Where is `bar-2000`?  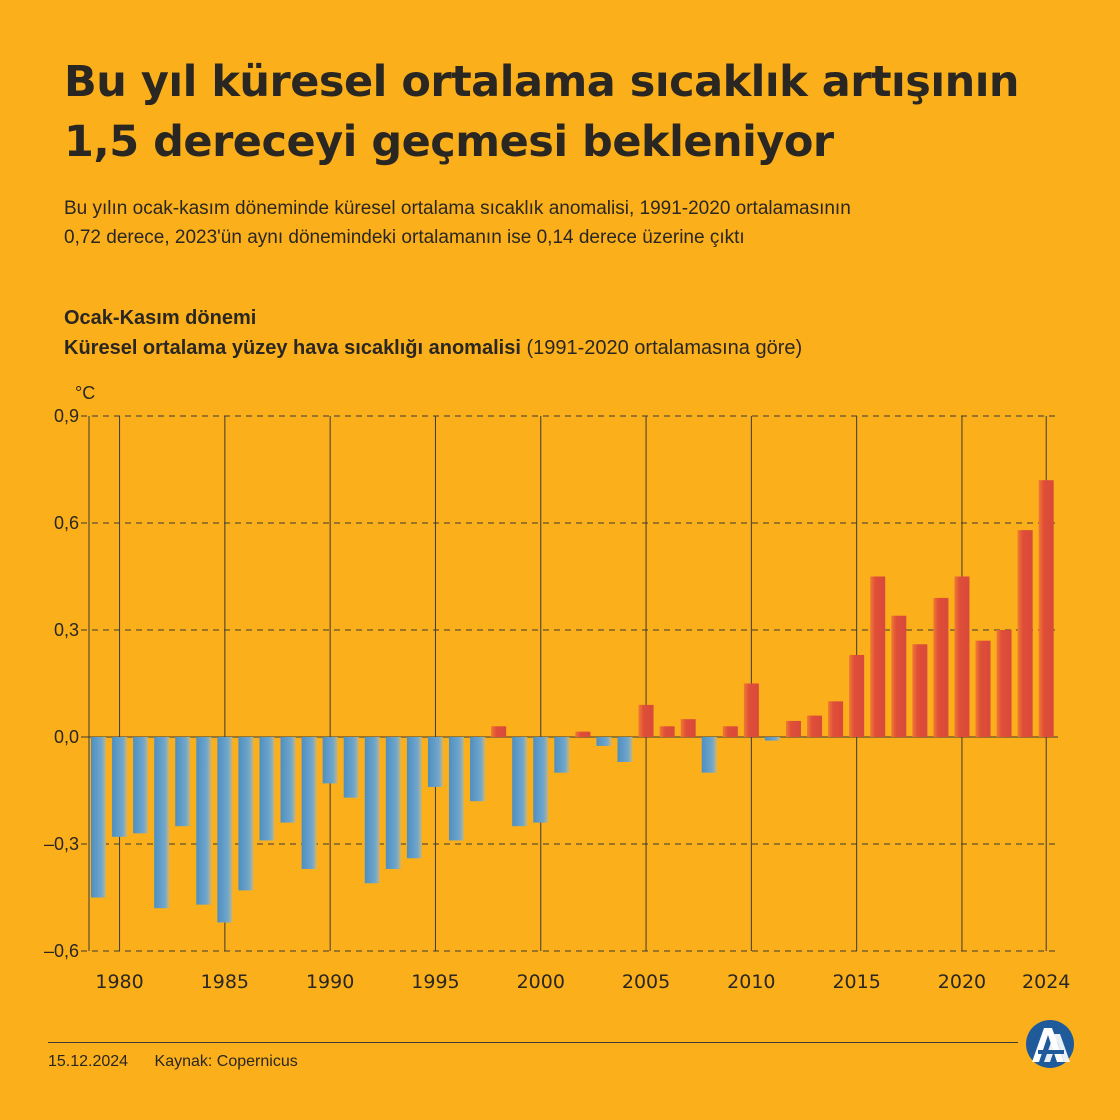
bar-2000 is located at coordinates (541, 780).